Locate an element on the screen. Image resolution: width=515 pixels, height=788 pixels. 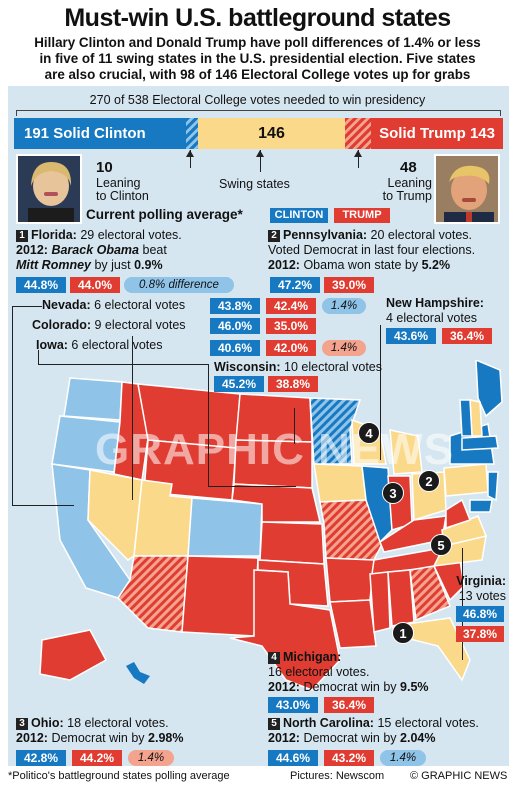
north-carolina-name: North Carolina: is located at coordinates (328, 723).